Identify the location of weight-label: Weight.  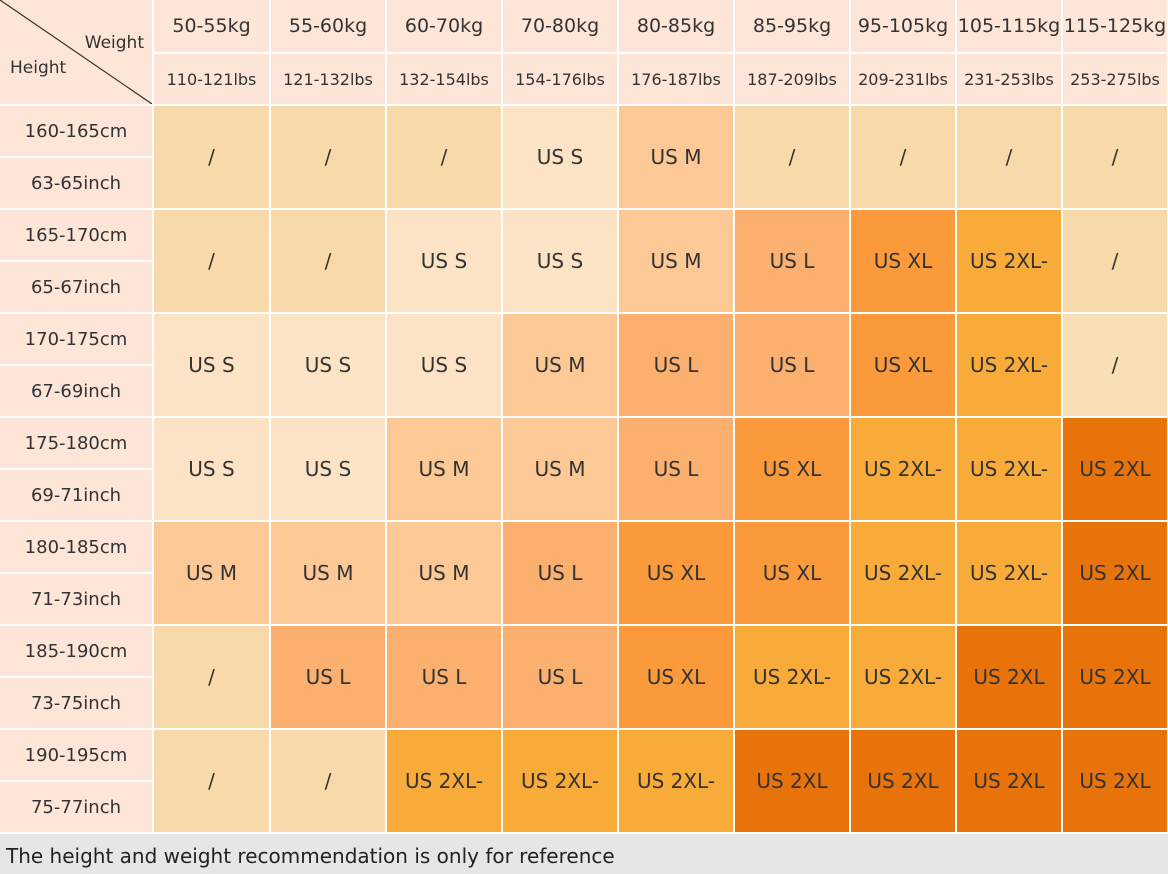
(114, 43).